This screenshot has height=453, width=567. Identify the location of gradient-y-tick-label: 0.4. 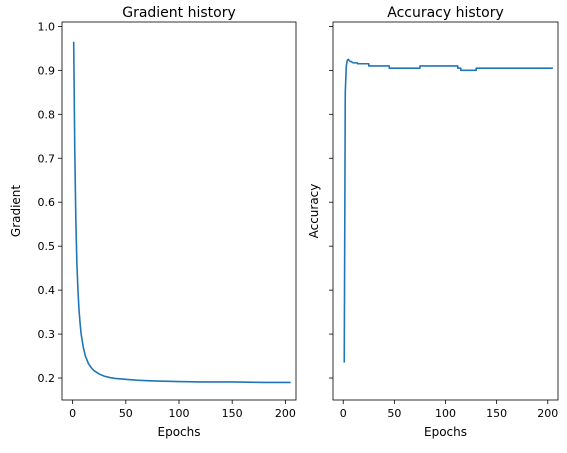
(47, 290).